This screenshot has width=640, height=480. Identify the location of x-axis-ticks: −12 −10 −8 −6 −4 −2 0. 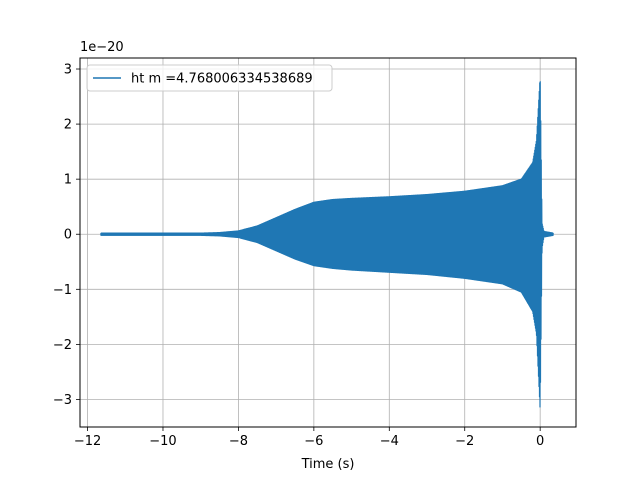
(309, 438).